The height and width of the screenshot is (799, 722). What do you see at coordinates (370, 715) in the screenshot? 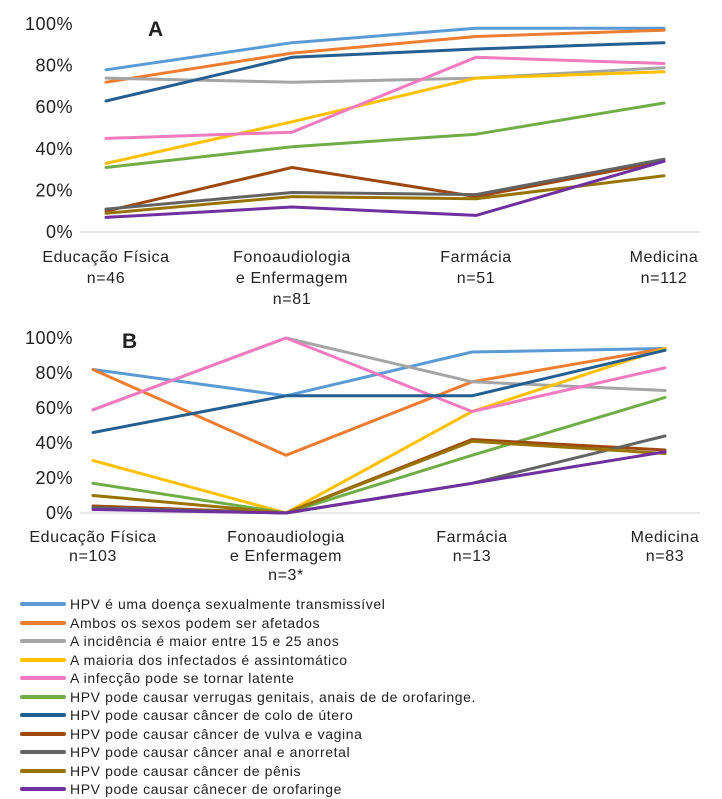
I see `legend-item: HPV pode causar câncer de colo de útero` at bounding box center [370, 715].